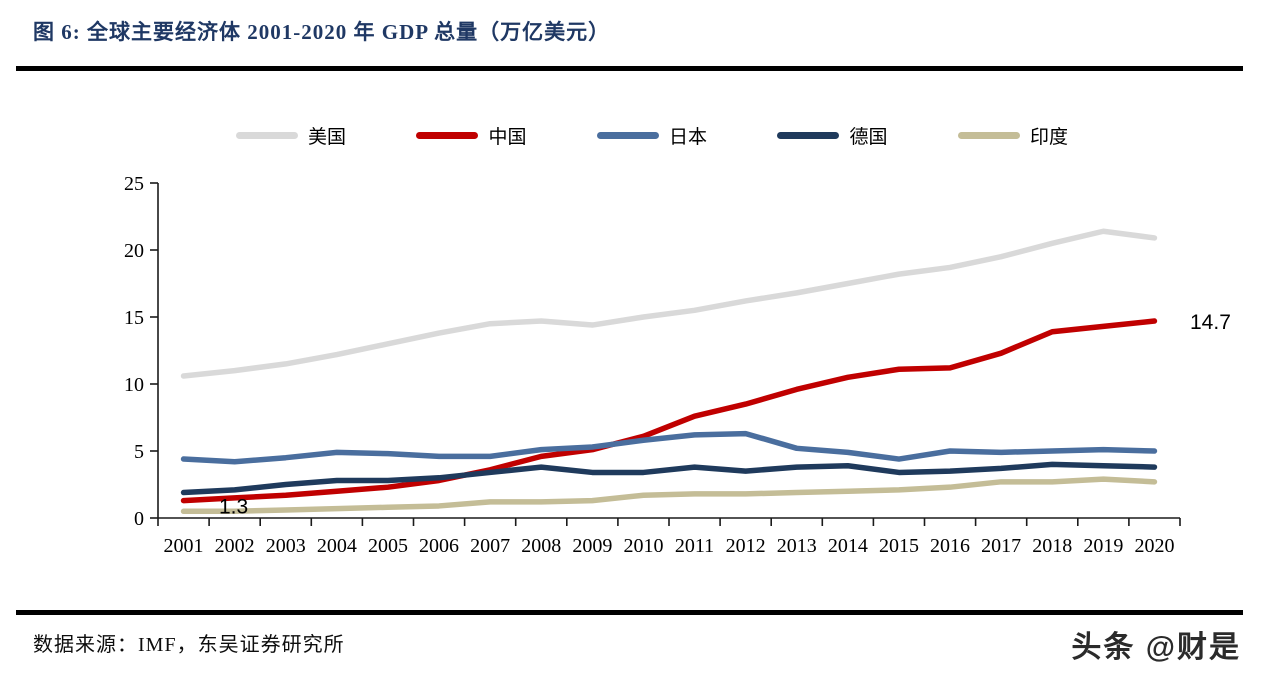 This screenshot has width=1261, height=684. Describe the element at coordinates (388, 546) in the screenshot. I see `x-tick-label: 2005` at that location.